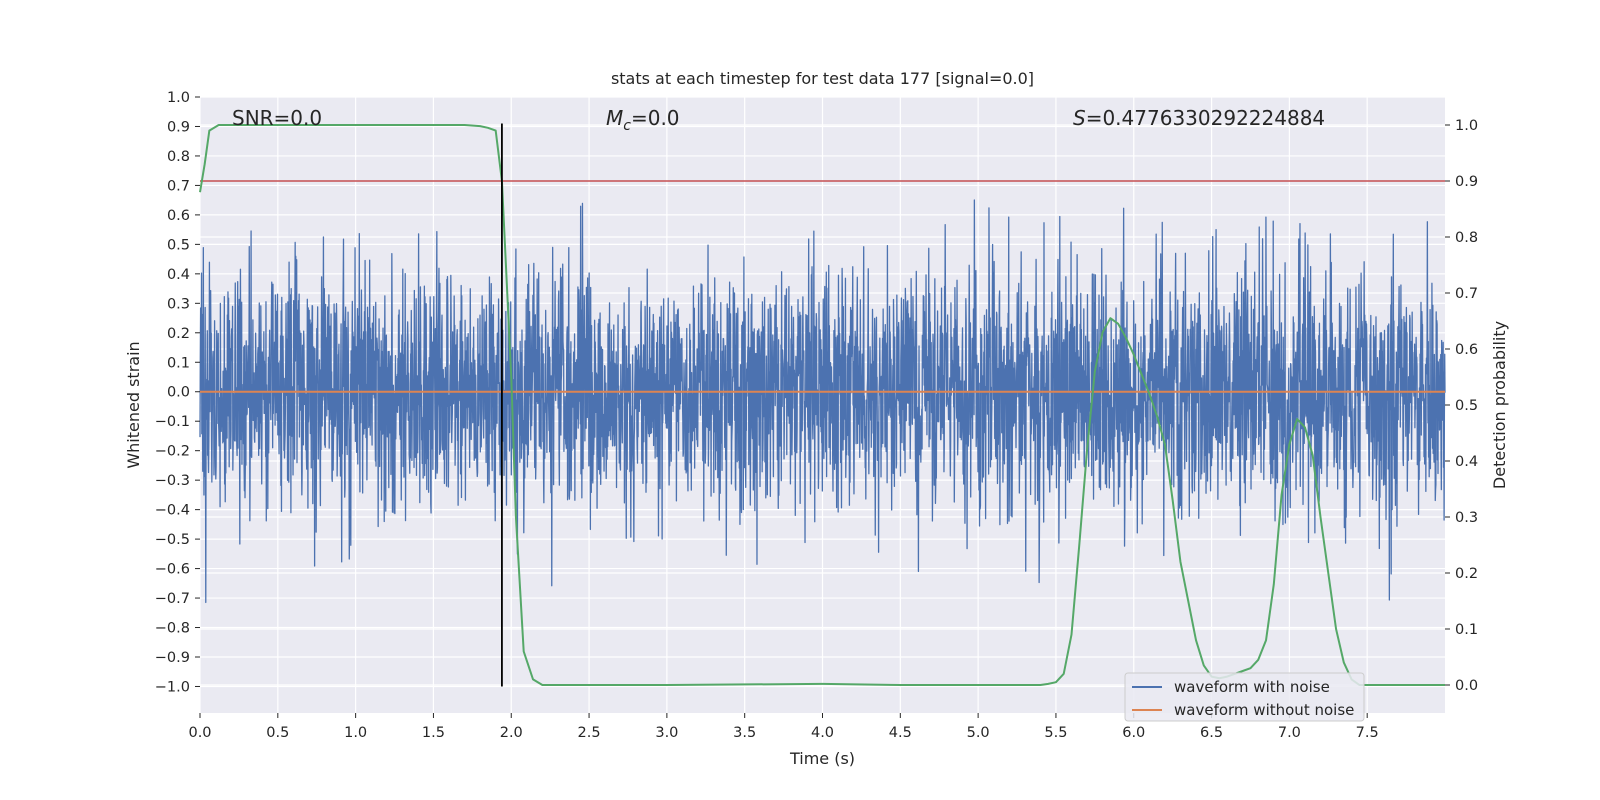 Image resolution: width=1600 pixels, height=800 pixels. I want to click on y-tick-label: −0.9, so click(172, 658).